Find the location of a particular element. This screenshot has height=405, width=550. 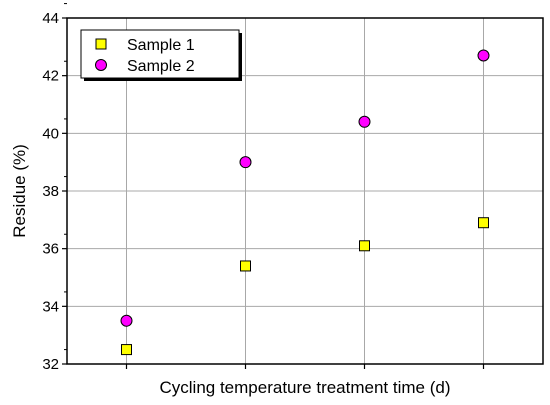

tick-labels: 32 34 36 38 40 42 44 is located at coordinates (50, 191).